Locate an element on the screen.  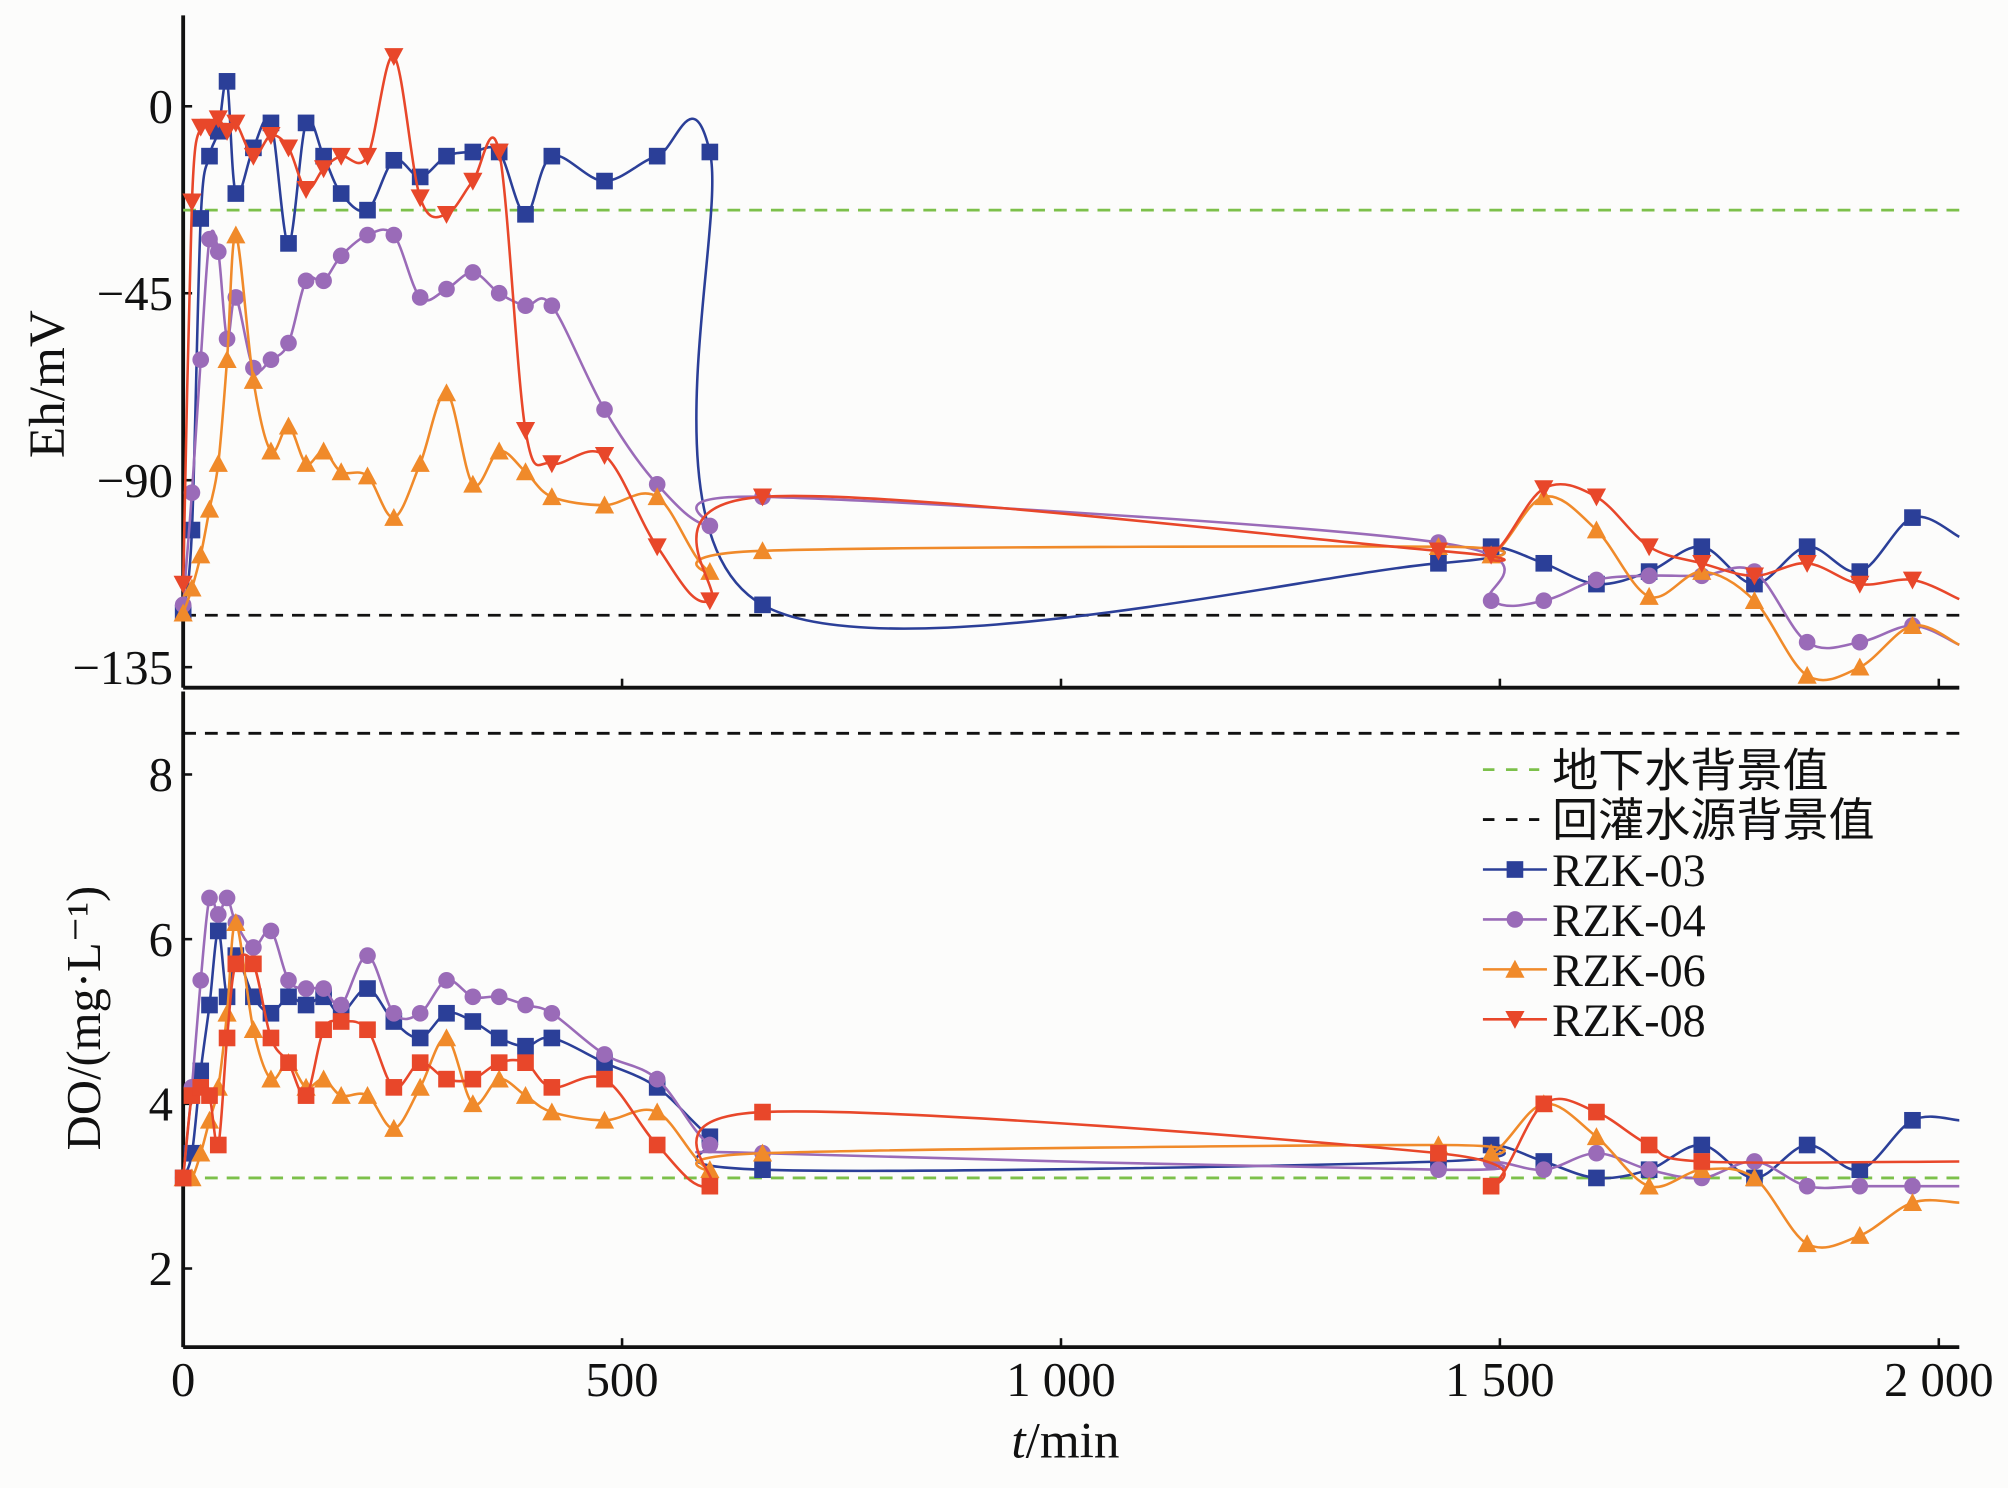
legend-item: 回灌水源背景值 is located at coordinates (1678, 820).